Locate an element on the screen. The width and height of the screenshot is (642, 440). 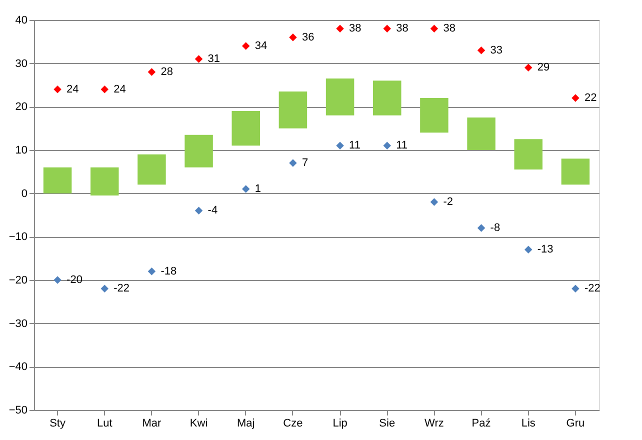
x-tick-label: Sty is located at coordinates (58, 424).